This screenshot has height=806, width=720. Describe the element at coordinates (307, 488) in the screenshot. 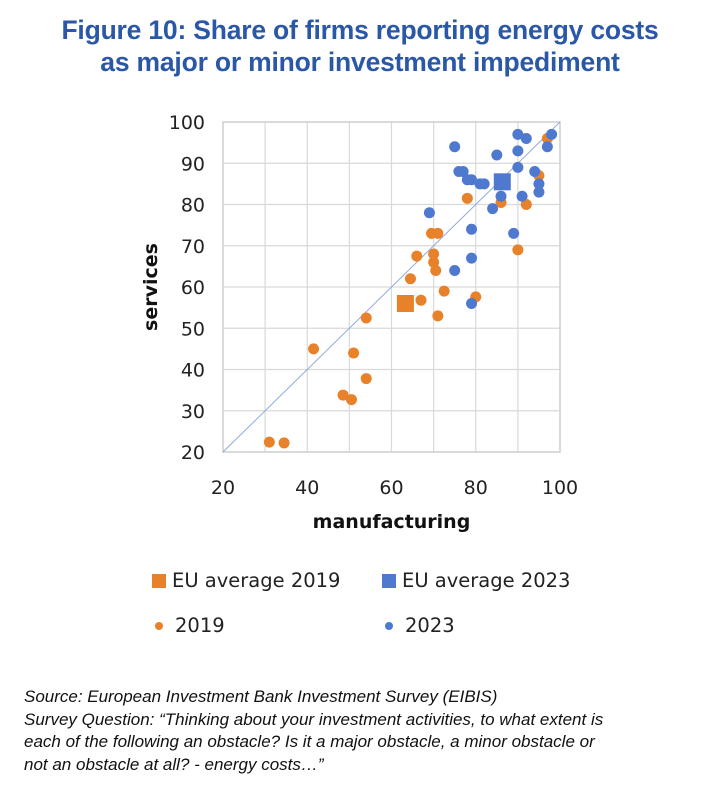

I see `x-tick-label: 40` at that location.